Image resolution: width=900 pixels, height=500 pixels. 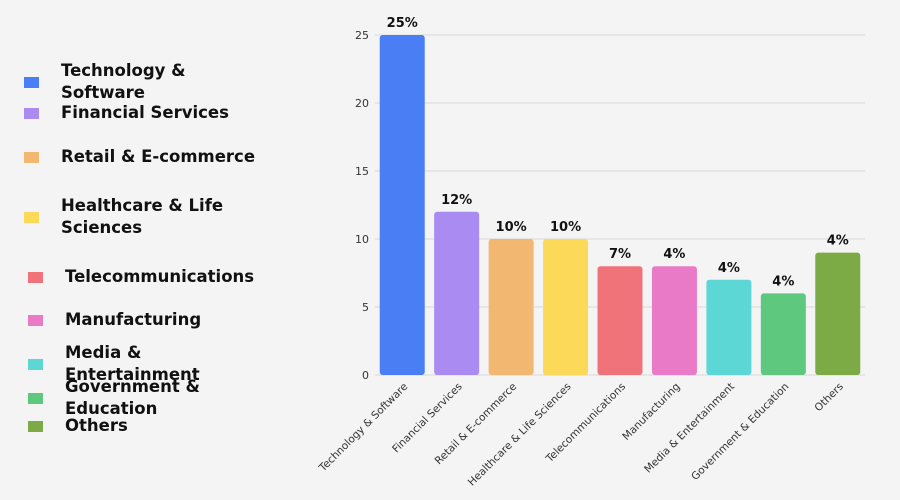 I want to click on legend-item: Healthcare & Life Sciences, so click(x=142, y=217).